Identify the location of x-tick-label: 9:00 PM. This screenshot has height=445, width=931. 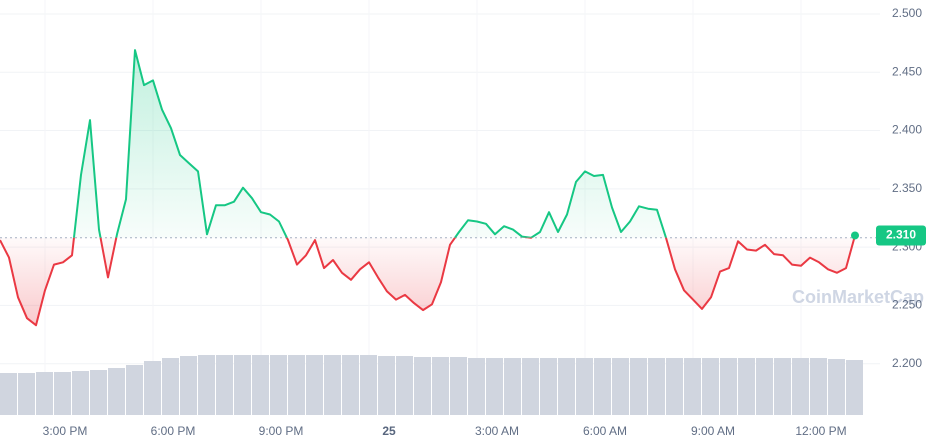
(281, 431).